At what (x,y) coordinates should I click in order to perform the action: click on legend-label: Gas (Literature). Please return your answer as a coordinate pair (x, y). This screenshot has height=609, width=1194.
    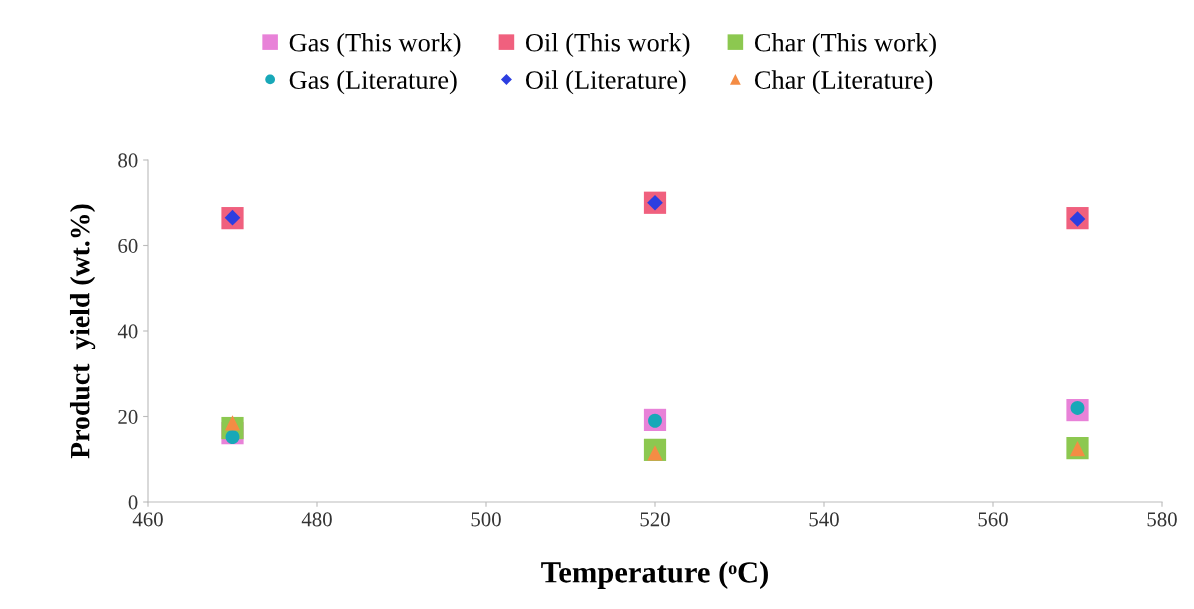
    Looking at the image, I should click on (373, 82).